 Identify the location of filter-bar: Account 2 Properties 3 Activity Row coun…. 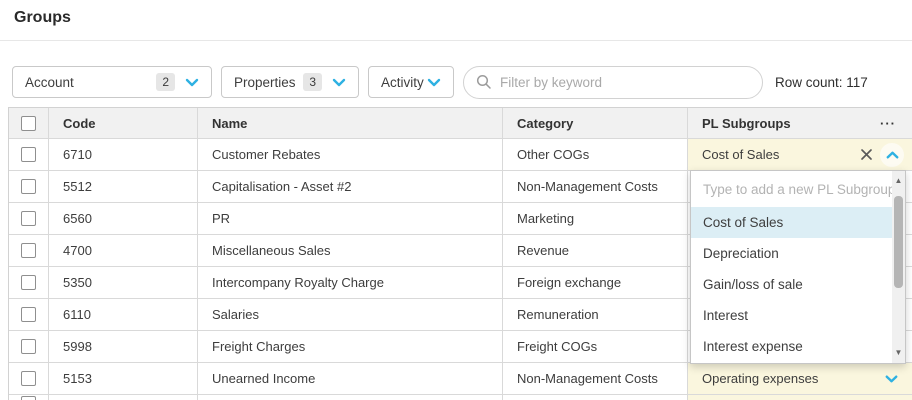
(440, 82).